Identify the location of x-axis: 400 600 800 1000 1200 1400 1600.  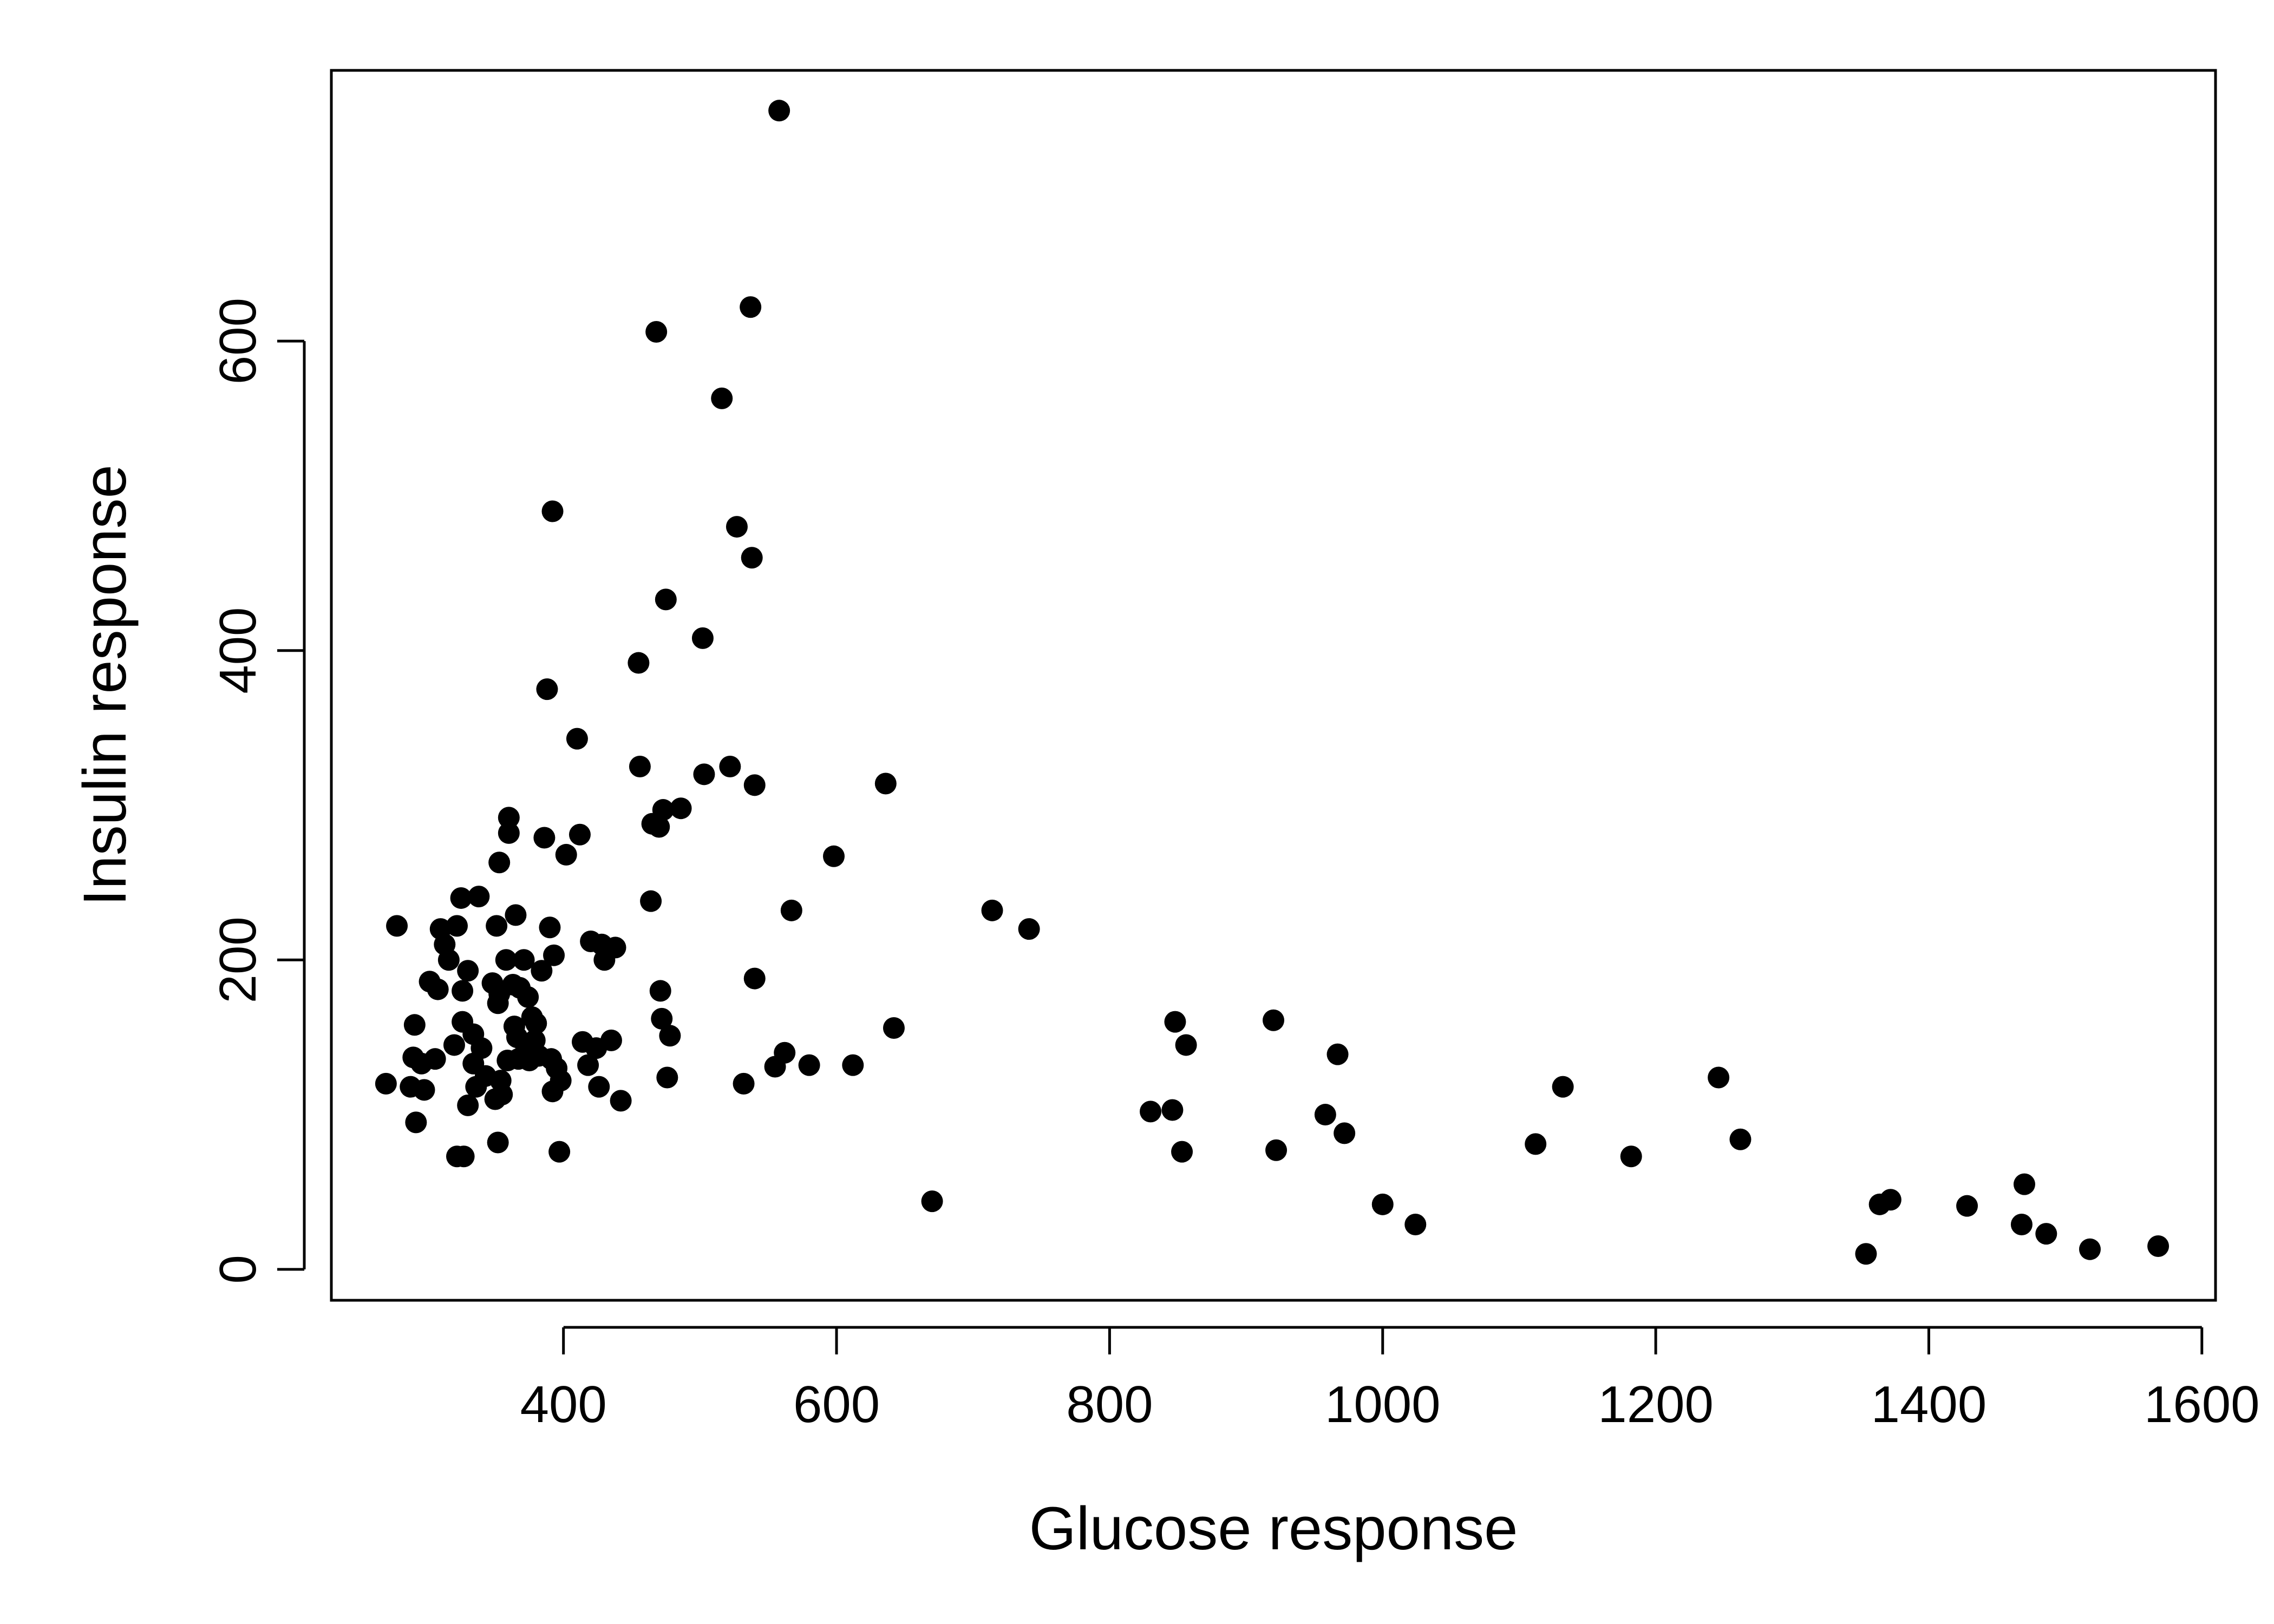
(1390, 1379).